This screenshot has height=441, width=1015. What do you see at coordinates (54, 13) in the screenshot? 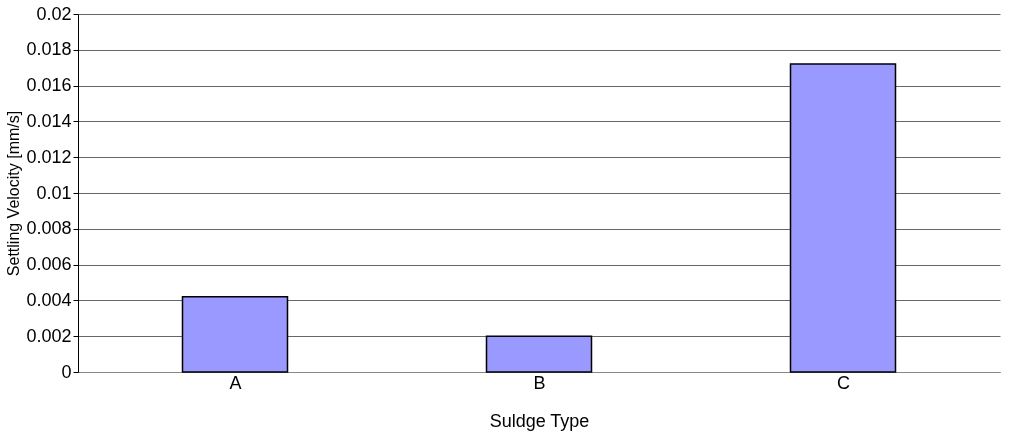
I see `y-tick-label: 0.02` at bounding box center [54, 13].